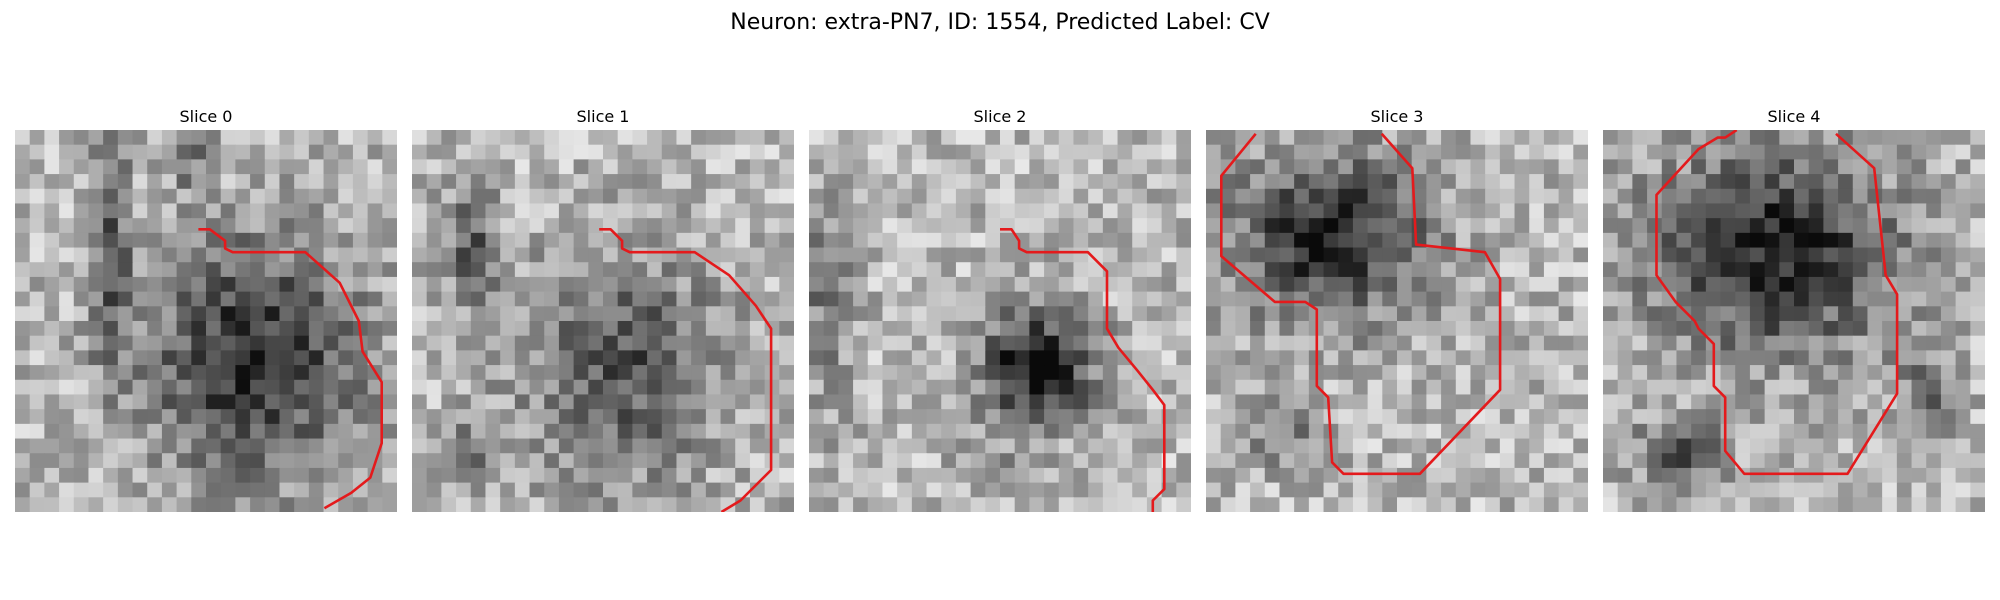 This screenshot has height=600, width=2000. Describe the element at coordinates (1397, 116) in the screenshot. I see `slice-title-3: Slice 3` at that location.